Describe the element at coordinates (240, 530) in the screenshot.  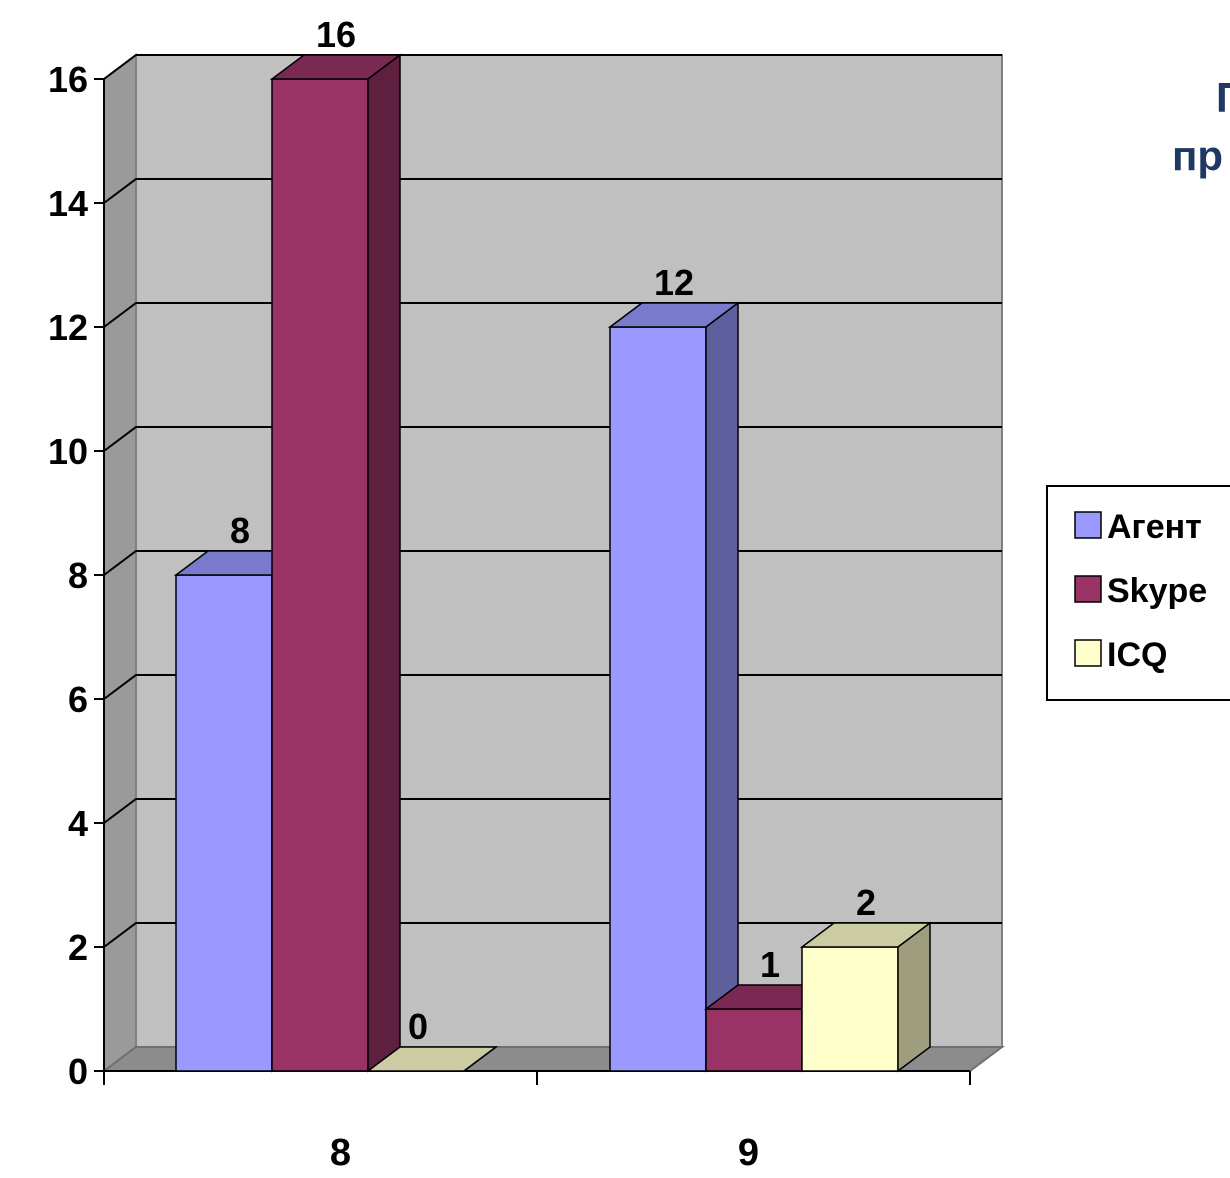
I see `data-label: 8` at that location.